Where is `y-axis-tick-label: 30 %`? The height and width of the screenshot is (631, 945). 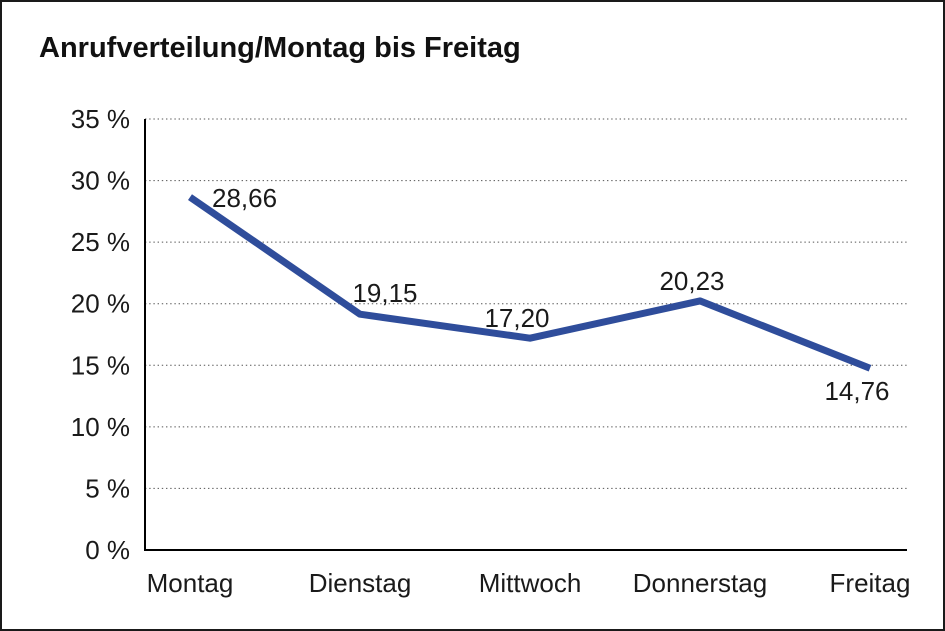 y-axis-tick-label: 30 % is located at coordinates (100, 181).